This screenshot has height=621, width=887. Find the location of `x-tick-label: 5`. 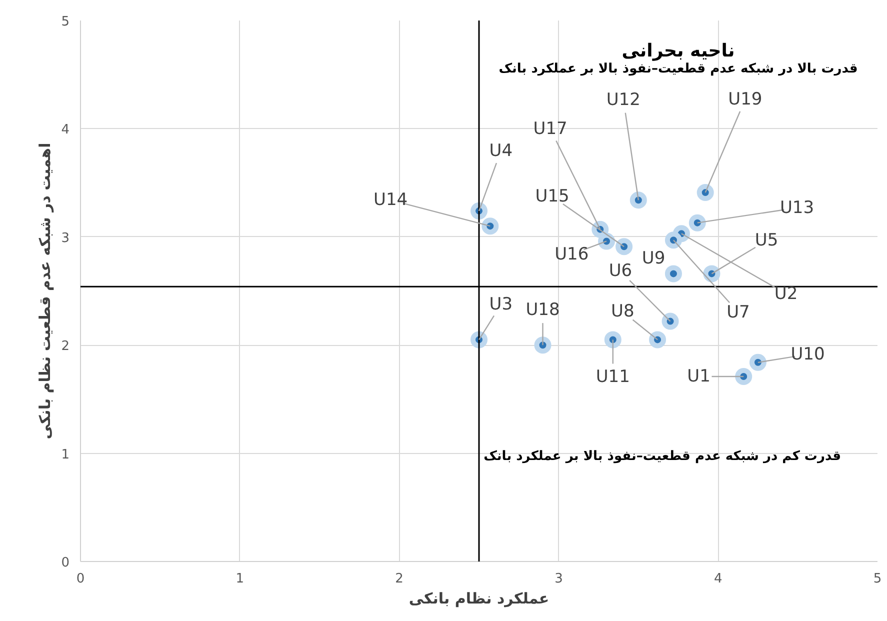

x-tick-label: 5 is located at coordinates (877, 579).